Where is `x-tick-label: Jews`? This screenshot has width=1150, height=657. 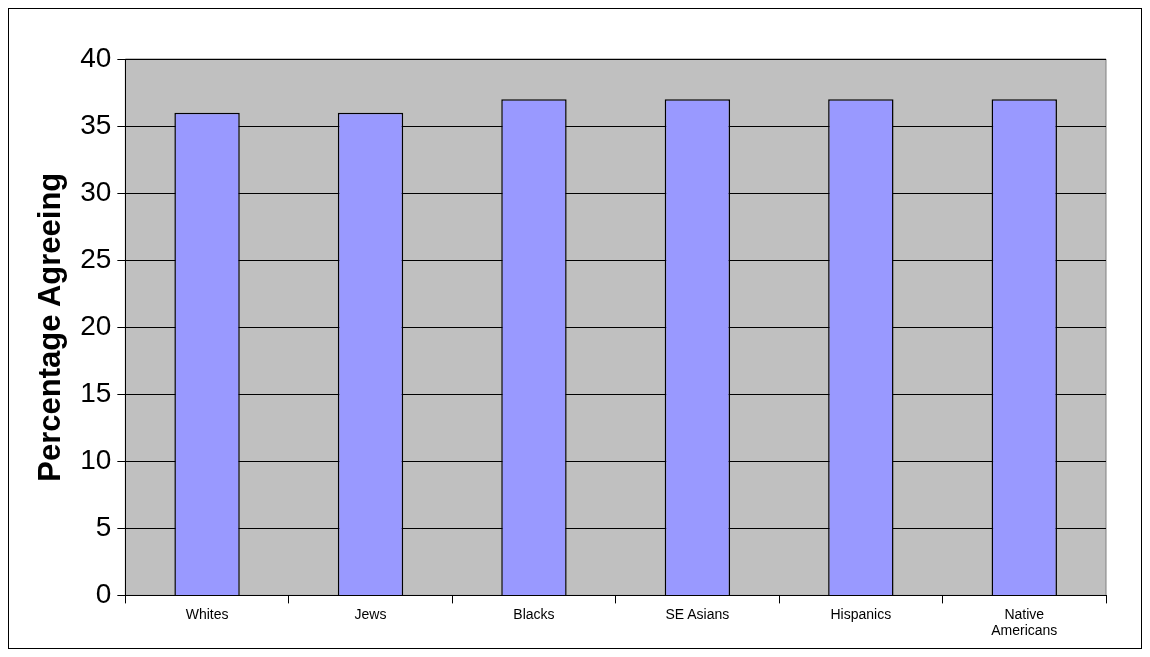
x-tick-label: Jews is located at coordinates (370, 613).